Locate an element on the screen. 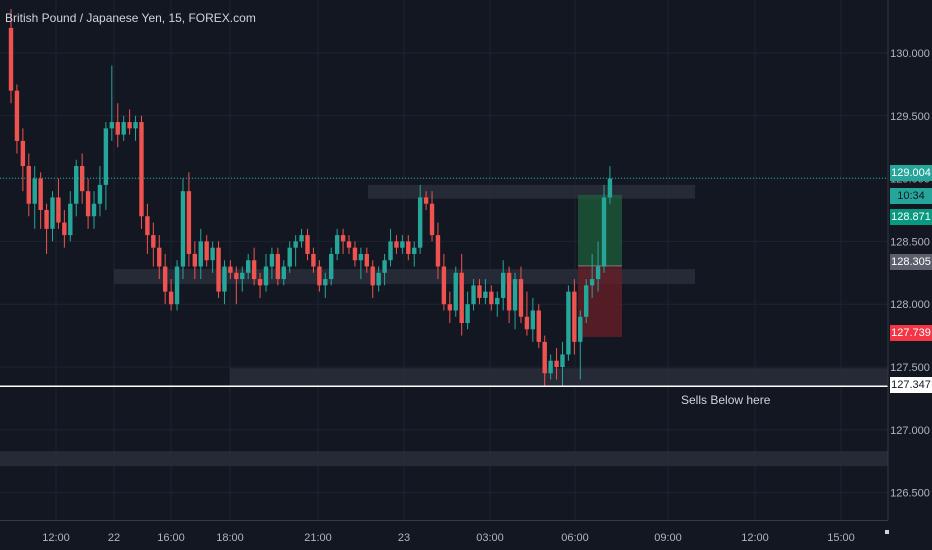 This screenshot has height=550, width=932. bar-countdown-tag: 10:34 is located at coordinates (911, 196).